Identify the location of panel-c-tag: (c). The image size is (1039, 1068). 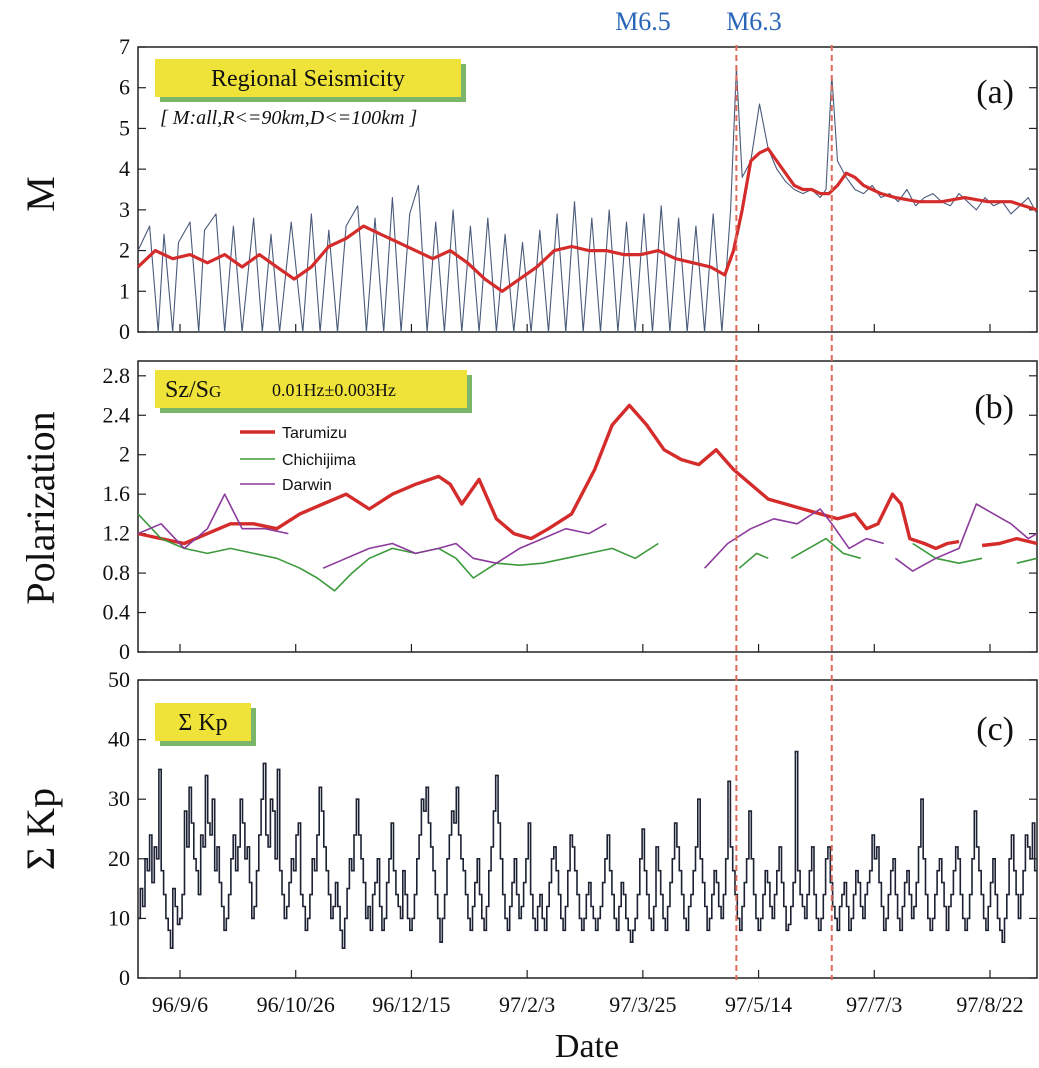
(995, 729).